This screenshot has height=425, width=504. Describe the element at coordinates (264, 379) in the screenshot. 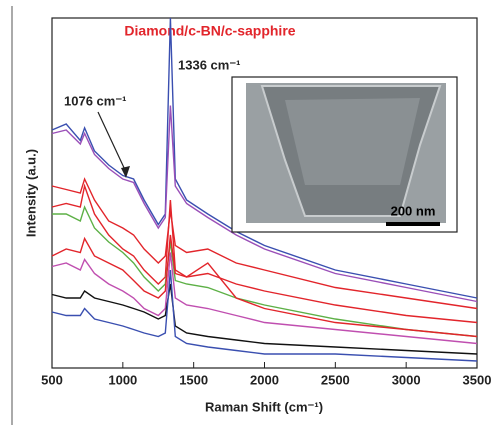

I see `x-tick-label: 2000` at that location.